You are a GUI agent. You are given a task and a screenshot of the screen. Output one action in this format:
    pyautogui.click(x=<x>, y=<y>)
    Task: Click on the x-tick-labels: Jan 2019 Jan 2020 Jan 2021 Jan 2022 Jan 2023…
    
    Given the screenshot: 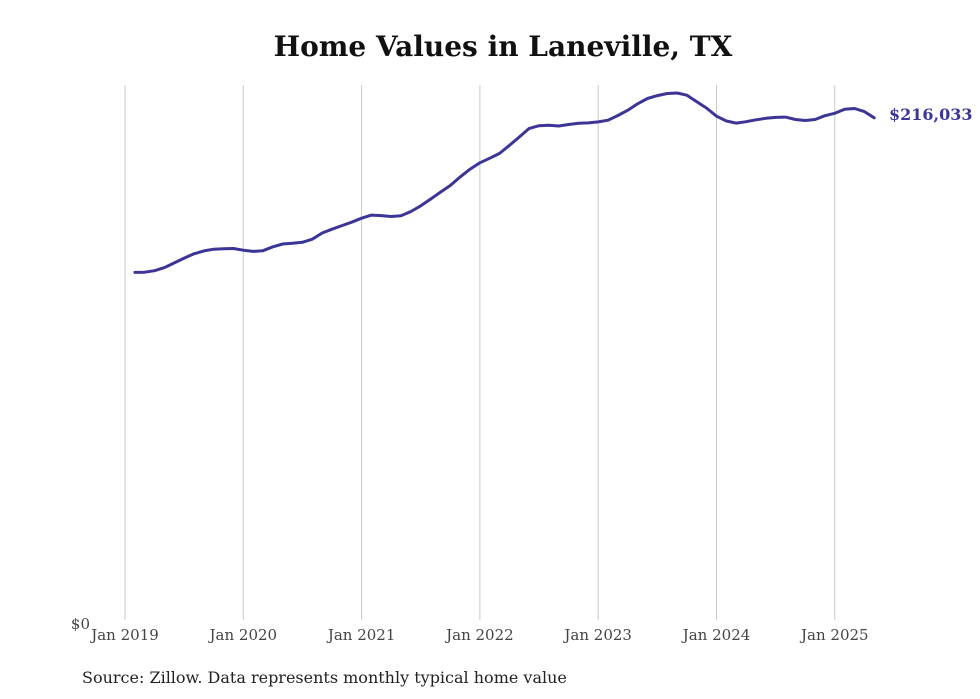 What is the action you would take?
    pyautogui.click(x=478, y=635)
    